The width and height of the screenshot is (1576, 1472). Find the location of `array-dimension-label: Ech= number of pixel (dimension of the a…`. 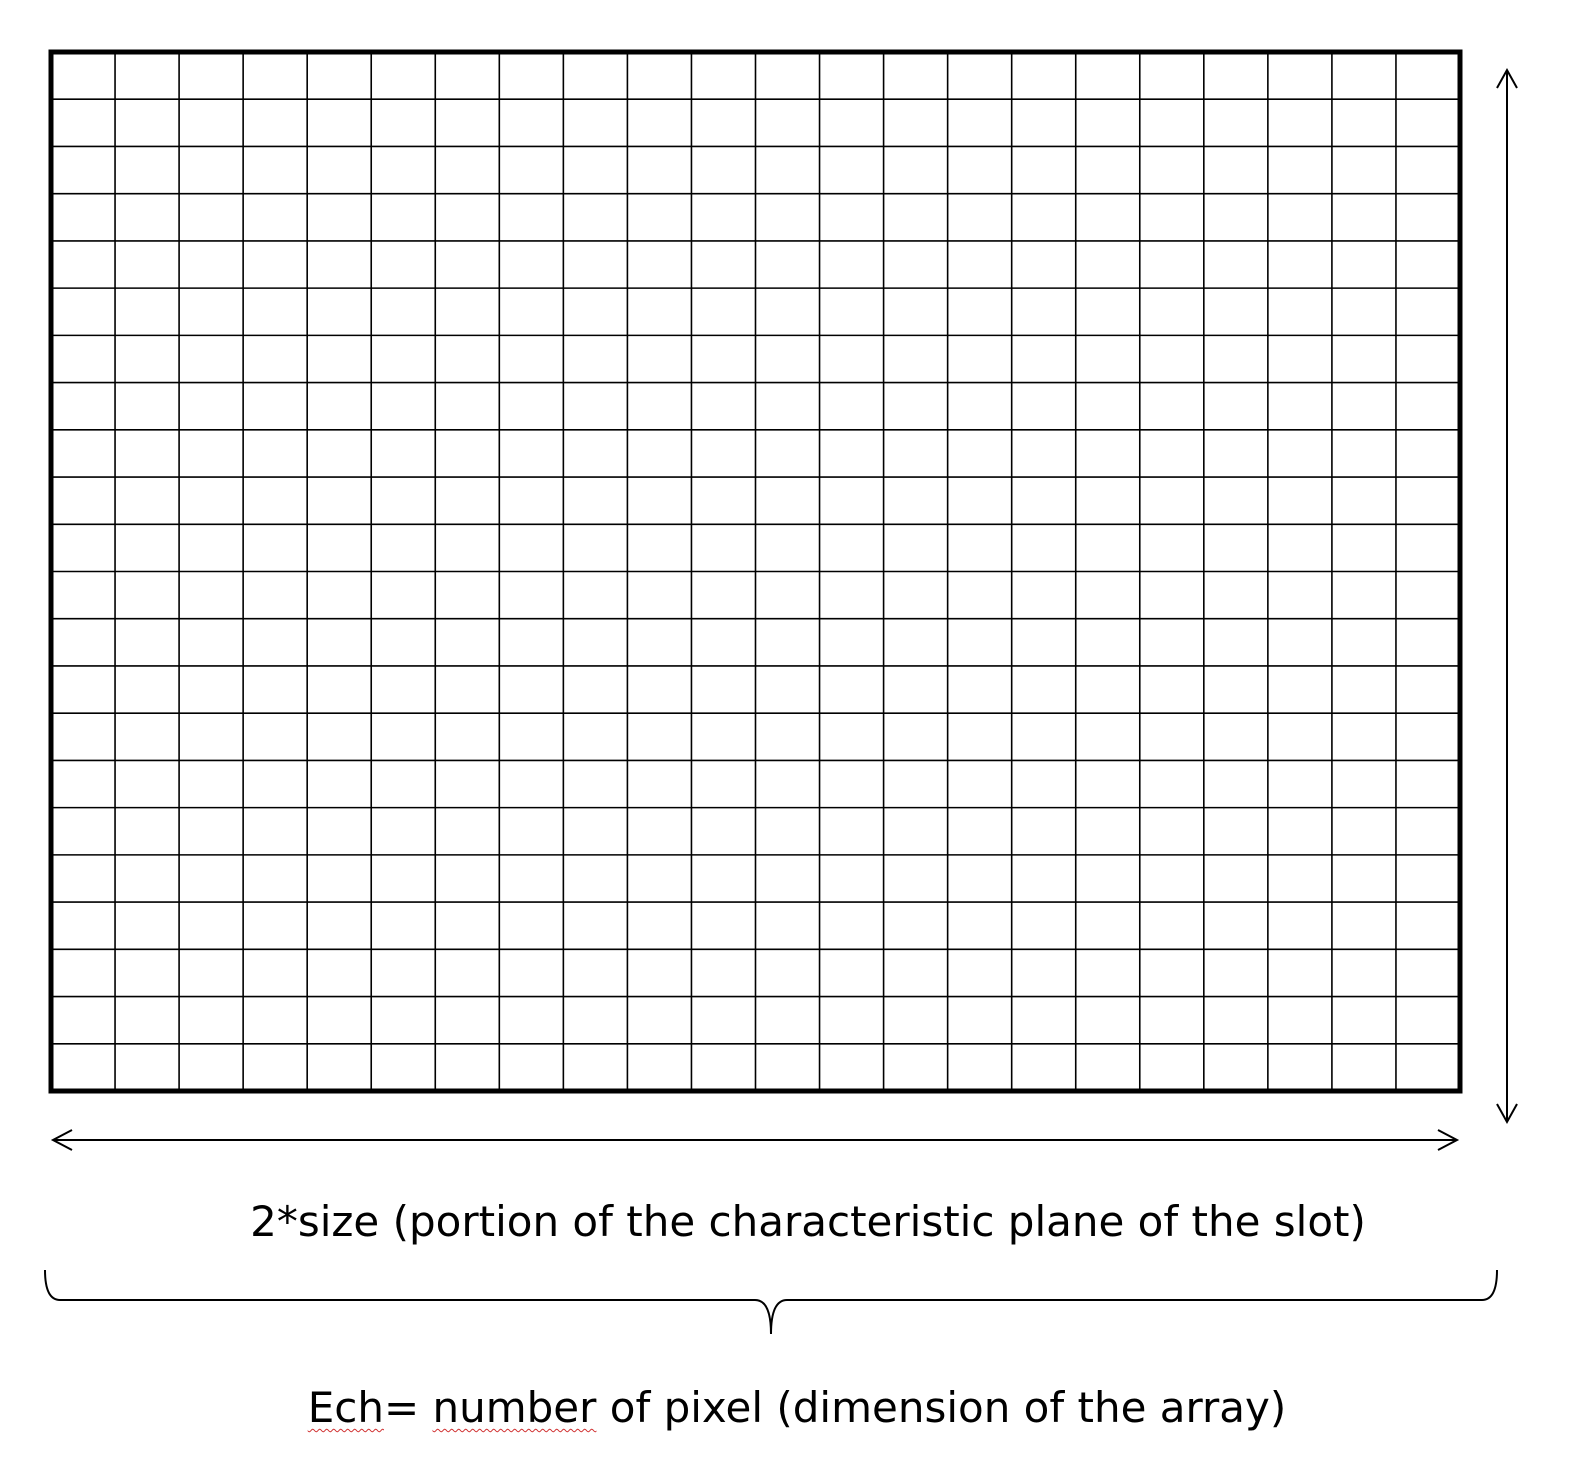

array-dimension-label: Ech= number of pixel (dimension of the a… is located at coordinates (788, 1408).